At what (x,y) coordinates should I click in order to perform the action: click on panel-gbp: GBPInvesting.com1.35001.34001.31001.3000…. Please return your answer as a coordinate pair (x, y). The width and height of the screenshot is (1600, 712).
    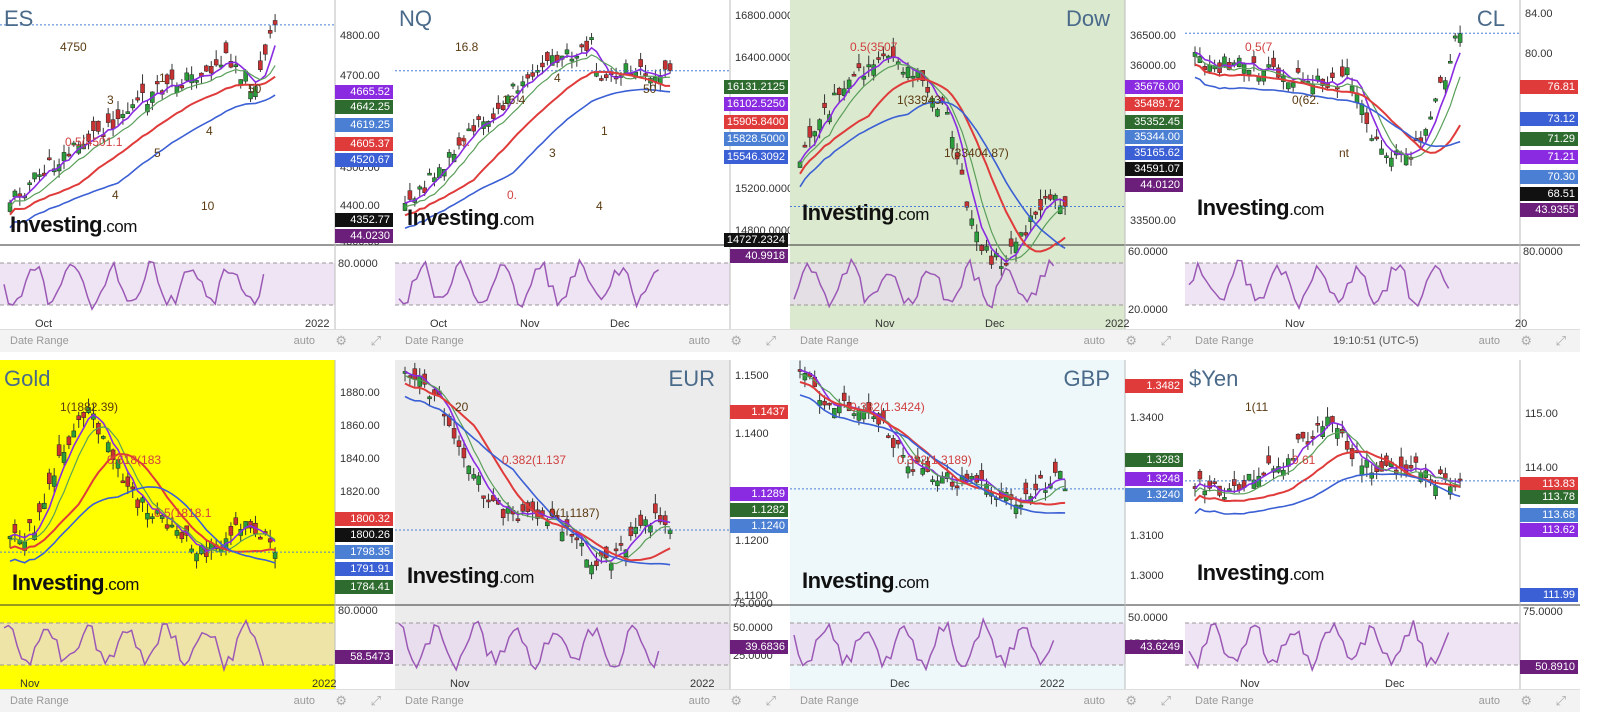
    Looking at the image, I should click on (987, 536).